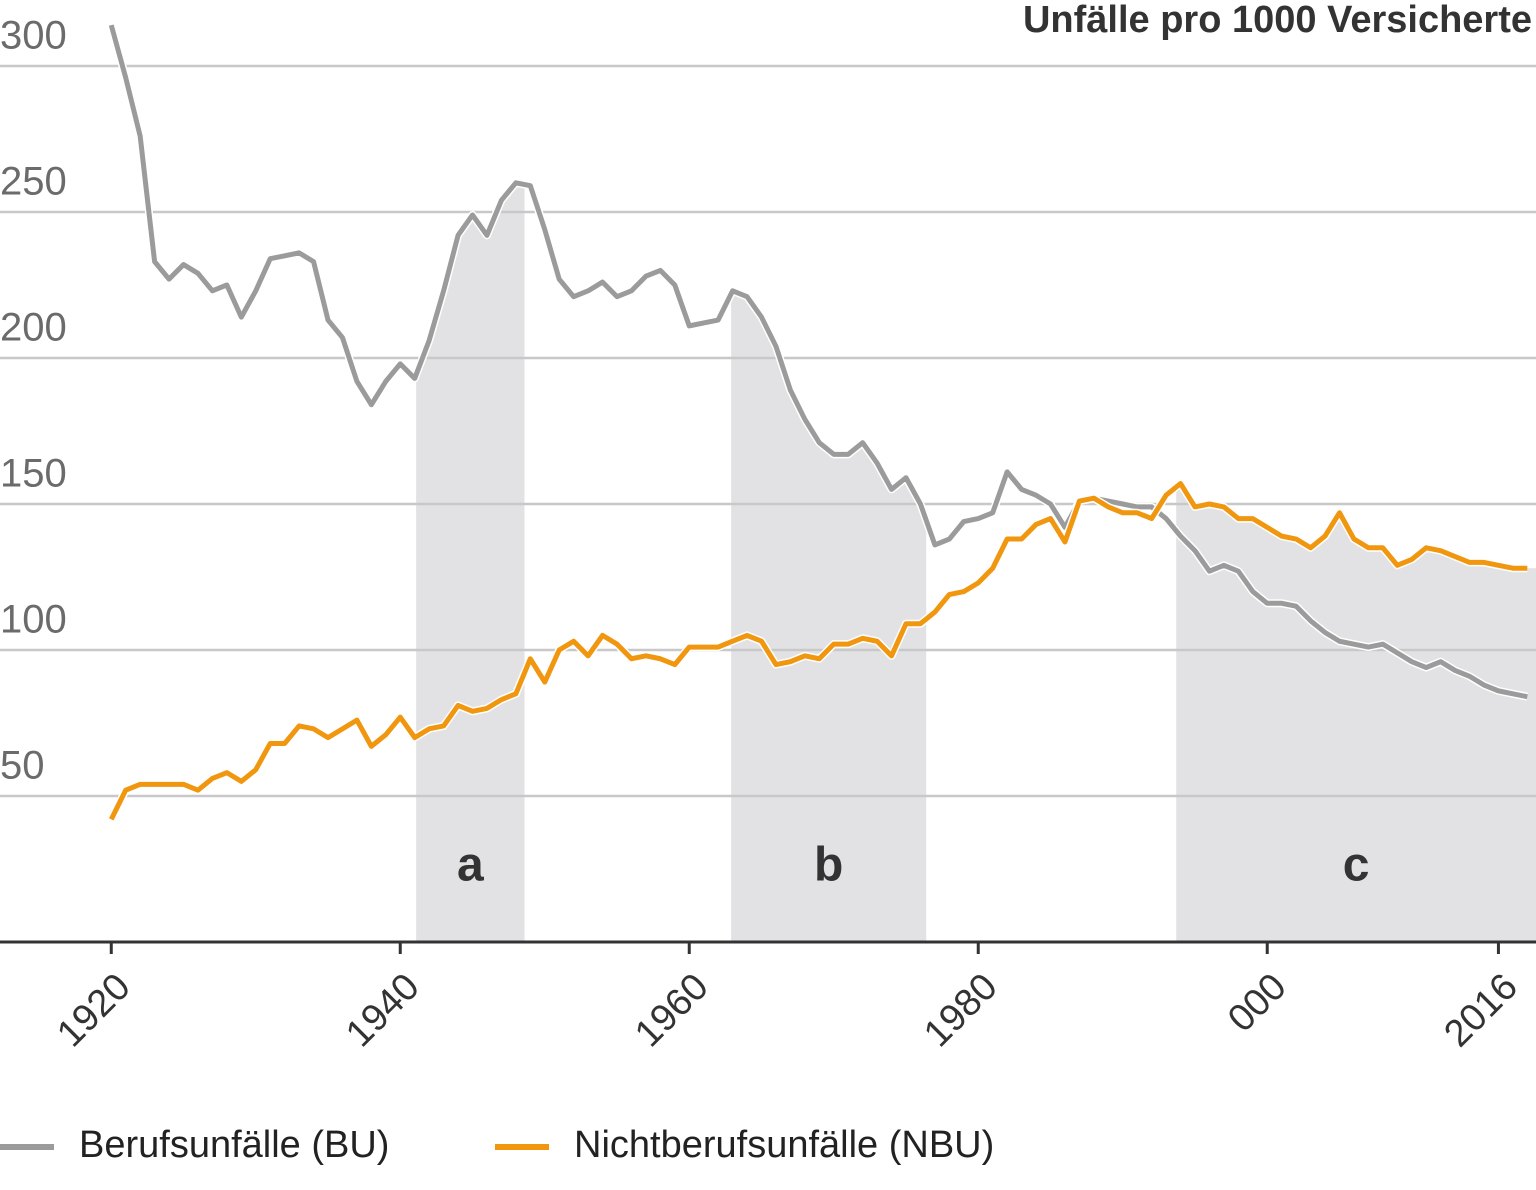  What do you see at coordinates (33, 182) in the screenshot?
I see `y-tick-label: 250` at bounding box center [33, 182].